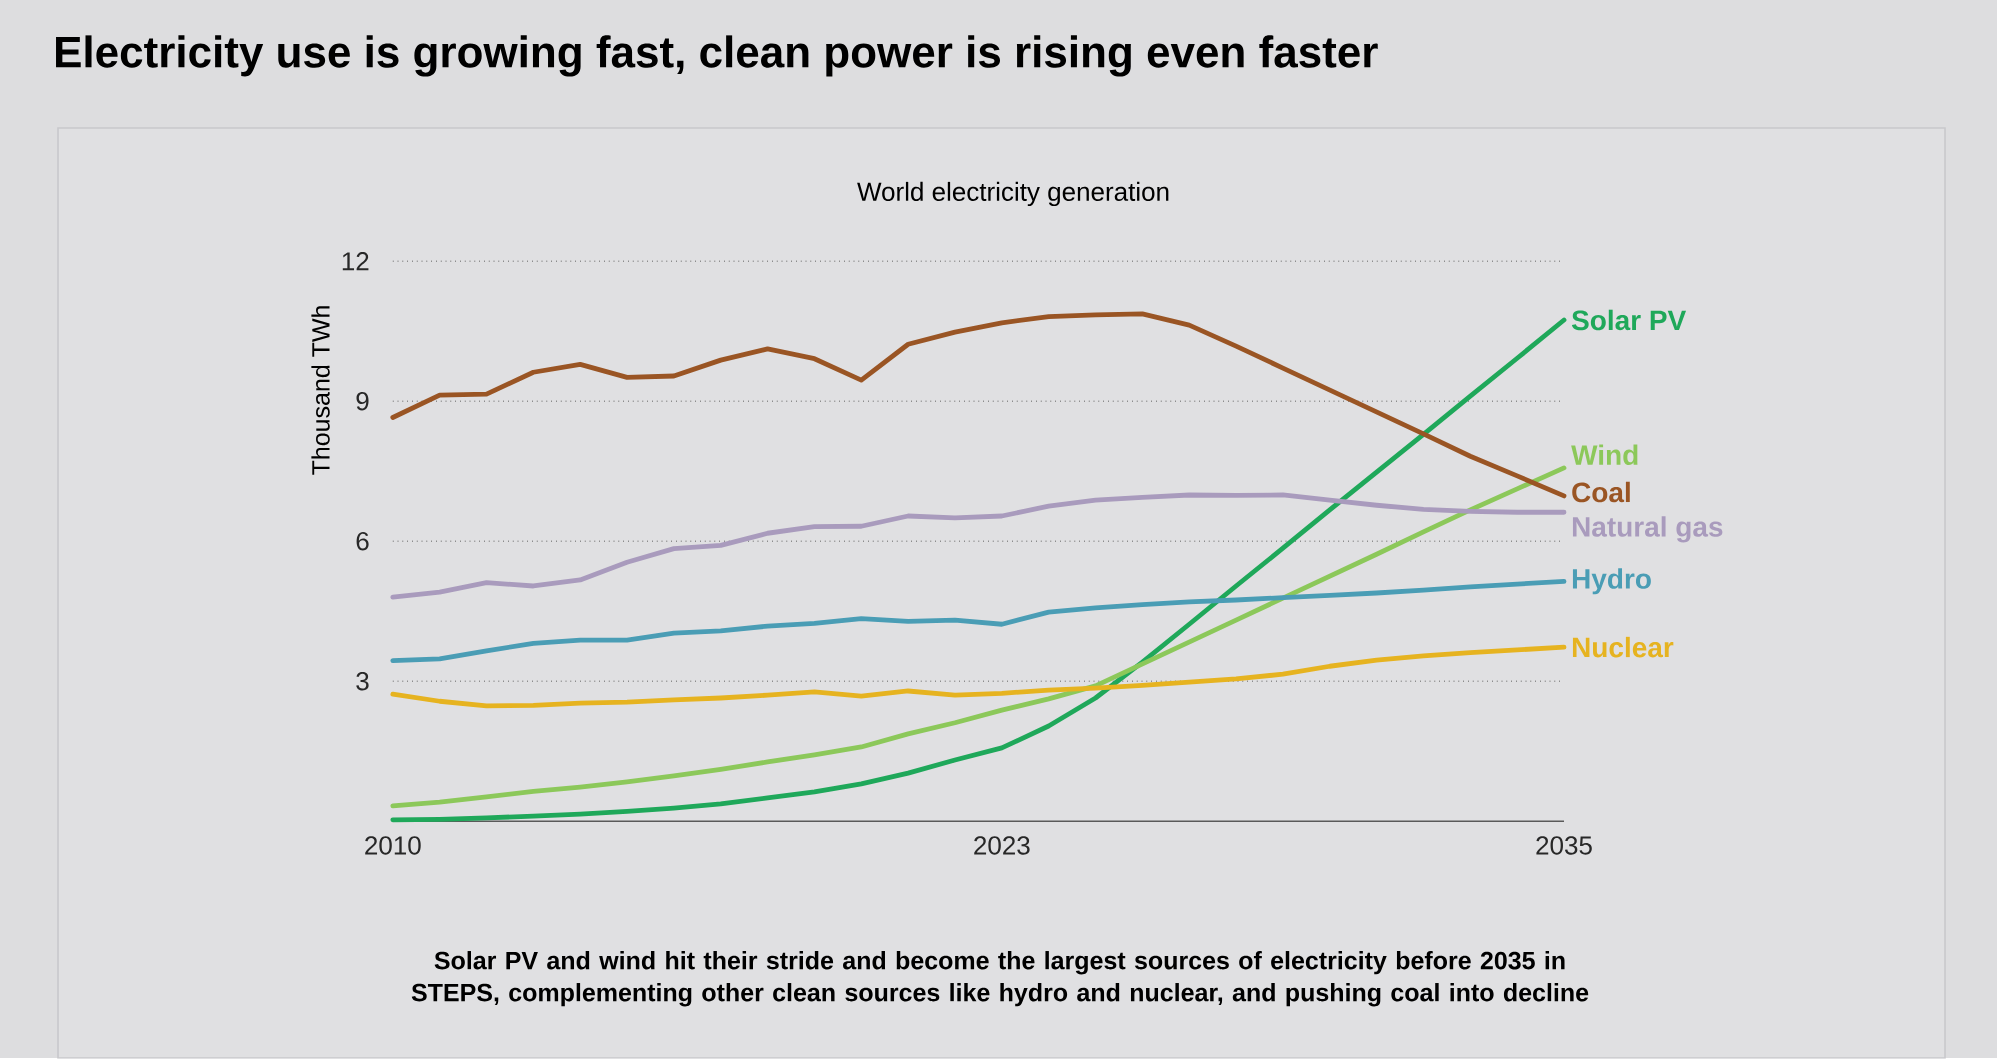 This screenshot has width=1997, height=1059. I want to click on y-tick-label: 12, so click(355, 261).